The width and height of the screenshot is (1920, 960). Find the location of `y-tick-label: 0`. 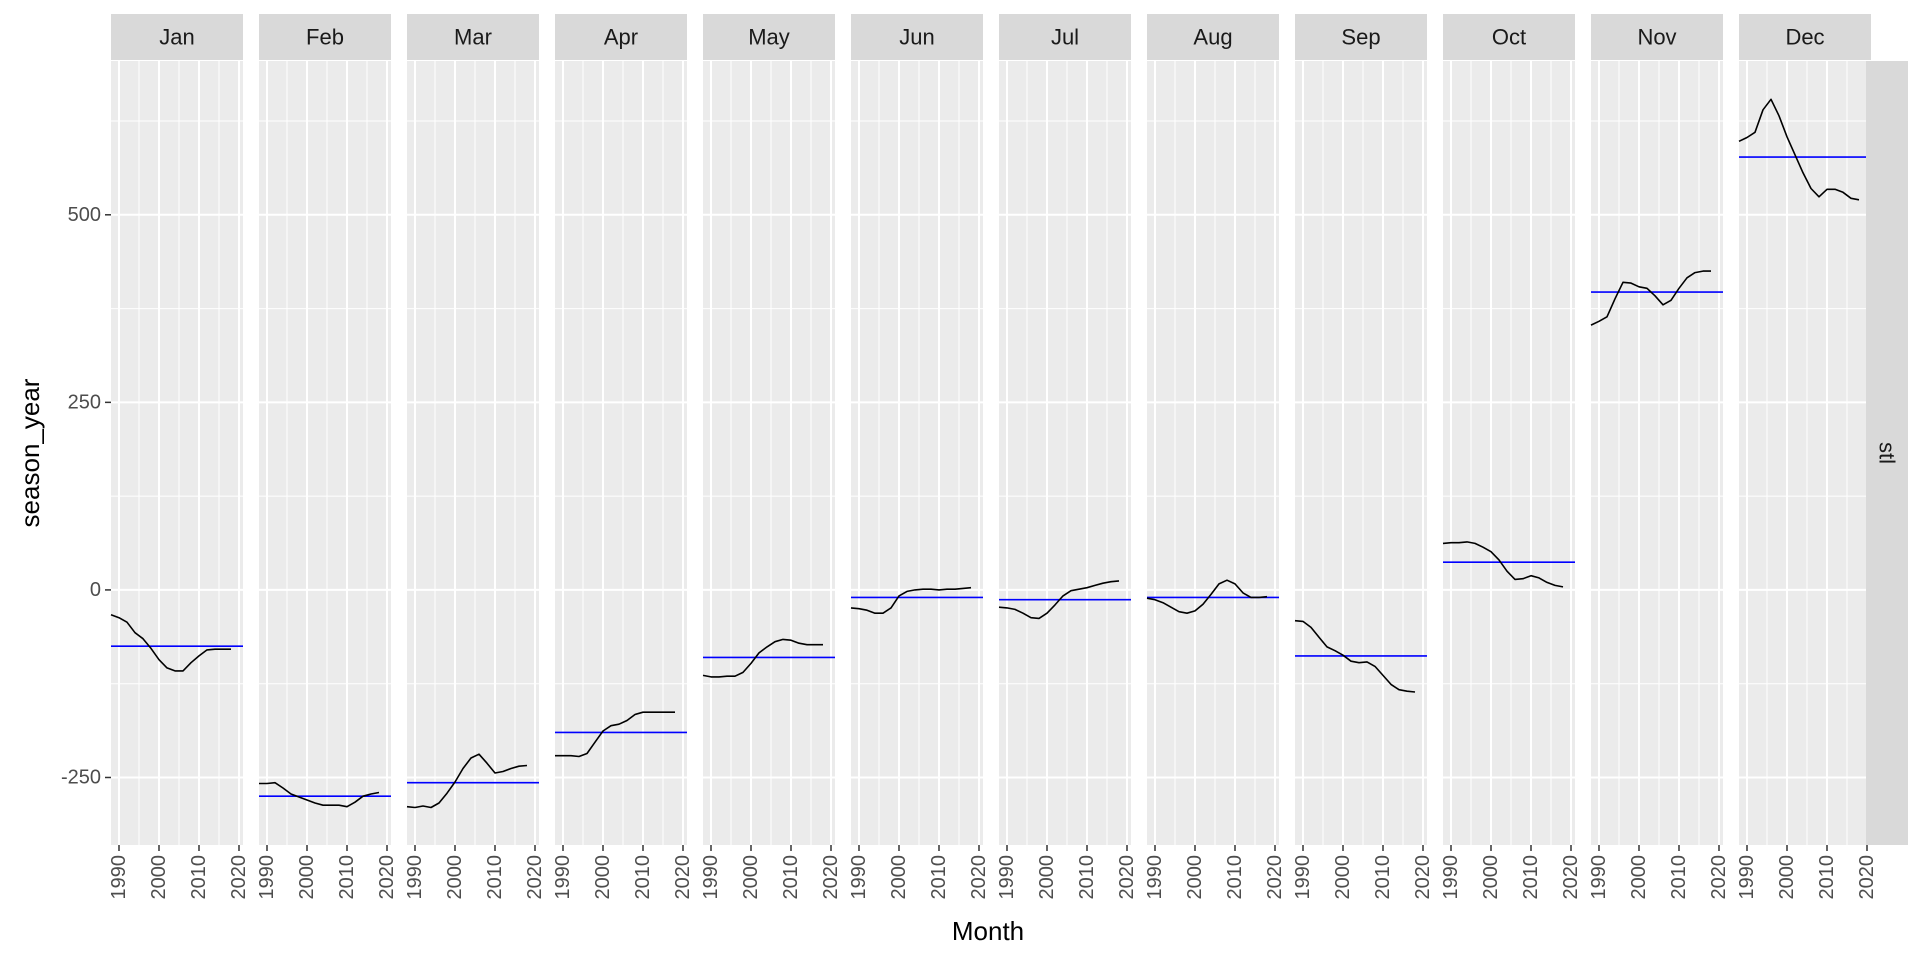

y-tick-label: 0 is located at coordinates (95, 590).